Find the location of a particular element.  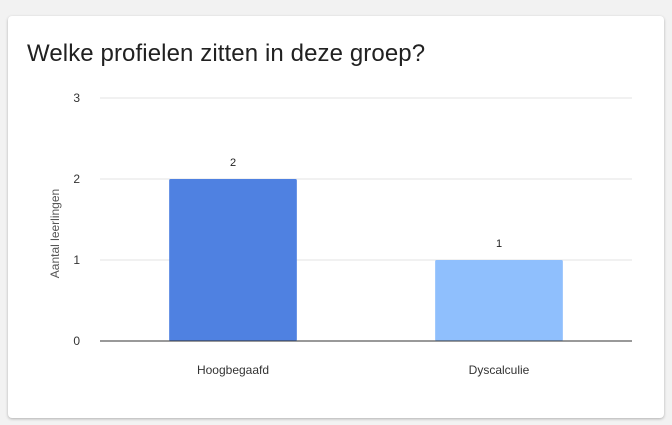

y-tick-label: 2 is located at coordinates (76, 179).